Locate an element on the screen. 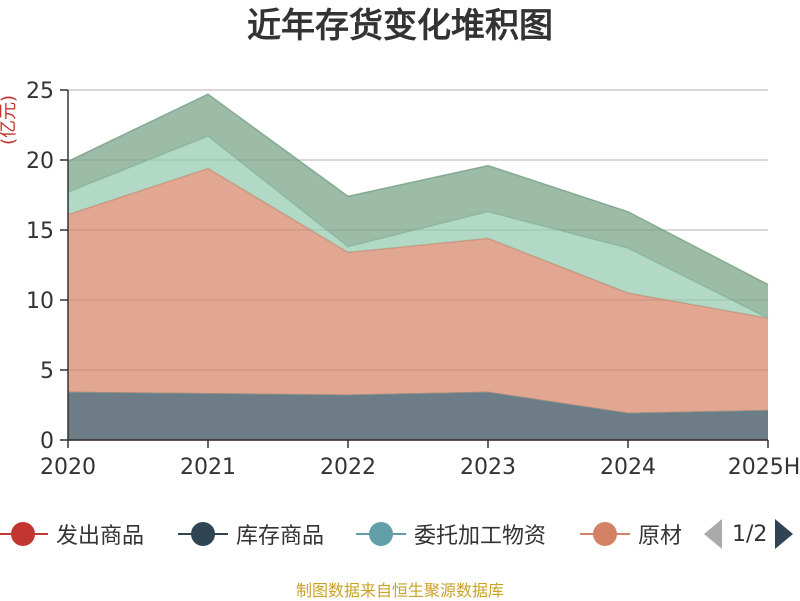 Image resolution: width=800 pixels, height=601 pixels. legend-label: 发出商品 is located at coordinates (100, 536).